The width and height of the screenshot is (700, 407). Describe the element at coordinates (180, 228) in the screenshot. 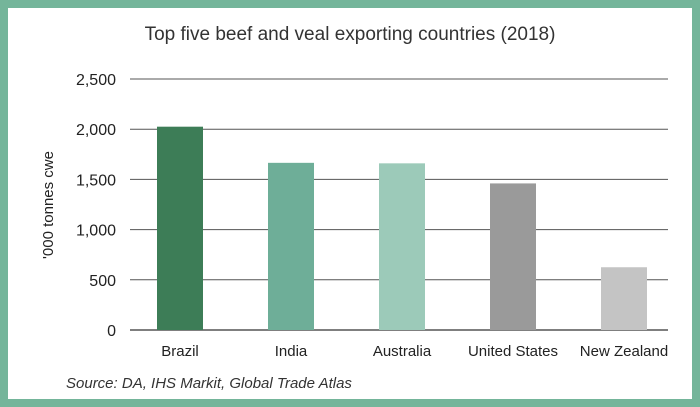

I see `bar-brazil` at that location.